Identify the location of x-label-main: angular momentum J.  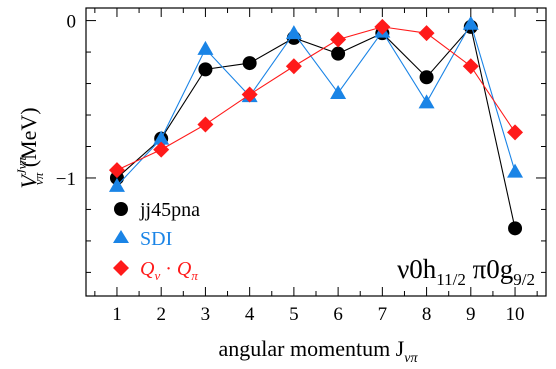
(312, 348).